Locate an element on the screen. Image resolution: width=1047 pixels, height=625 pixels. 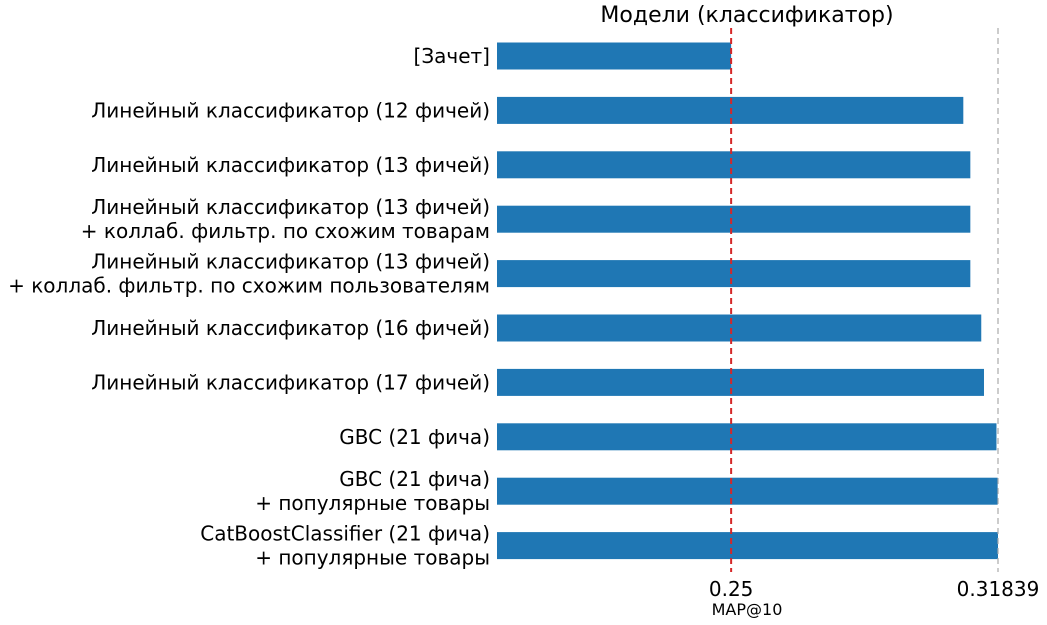
x-axis-ticks: 0.25 0.31839 is located at coordinates (874, 589).